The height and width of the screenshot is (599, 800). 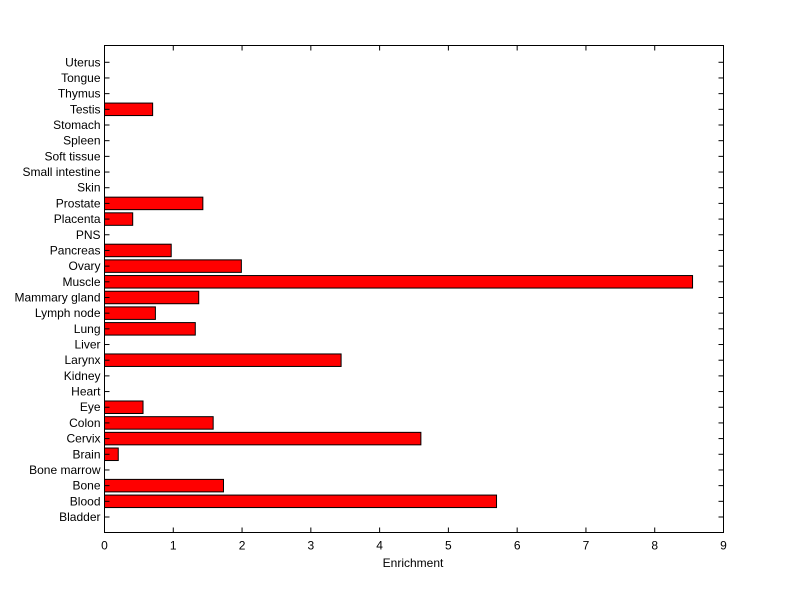 I want to click on bar-testis, so click(x=129, y=109).